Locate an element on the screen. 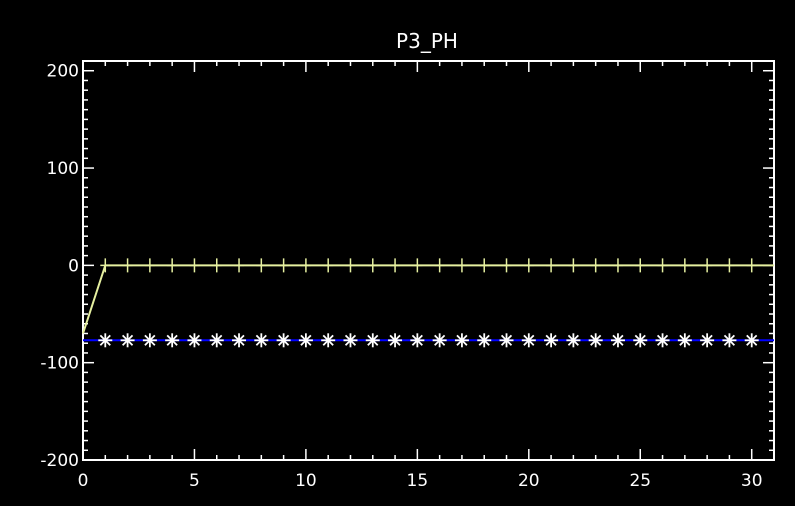 This screenshot has width=795, height=506. x-tick-label: 30 is located at coordinates (752, 481).